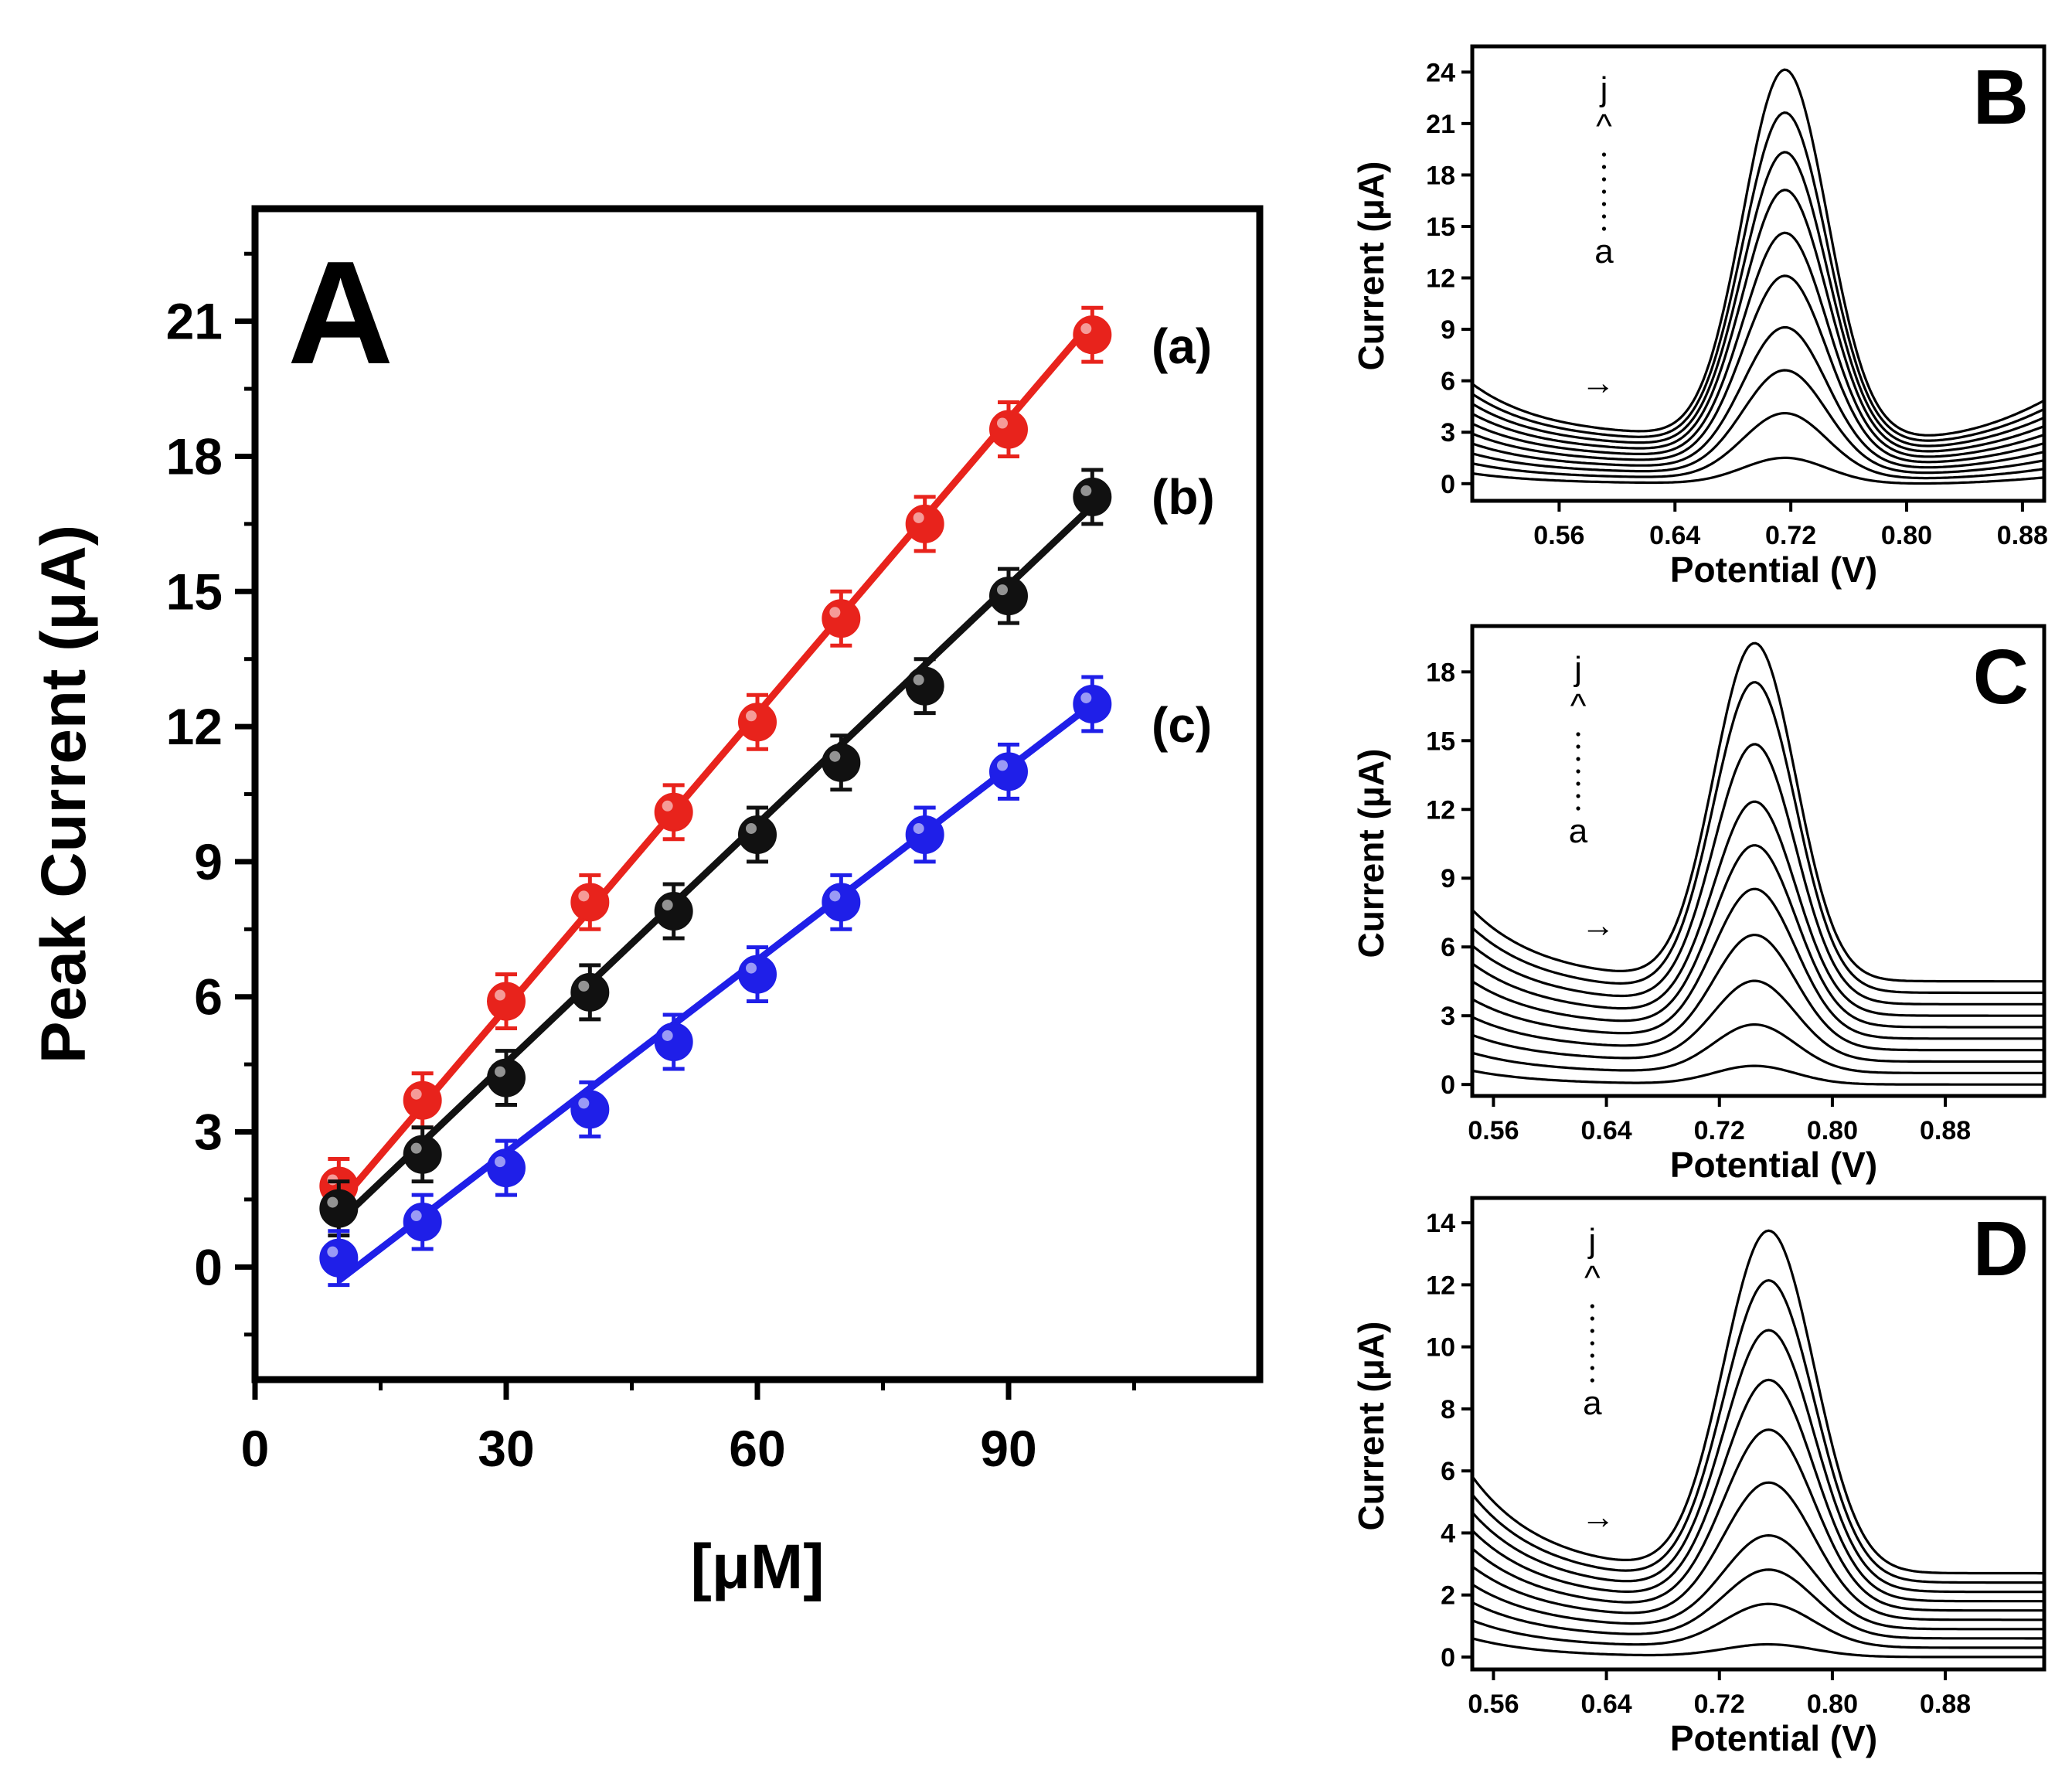 The height and width of the screenshot is (1790, 2072). I want to click on series-label: (c), so click(1182, 725).